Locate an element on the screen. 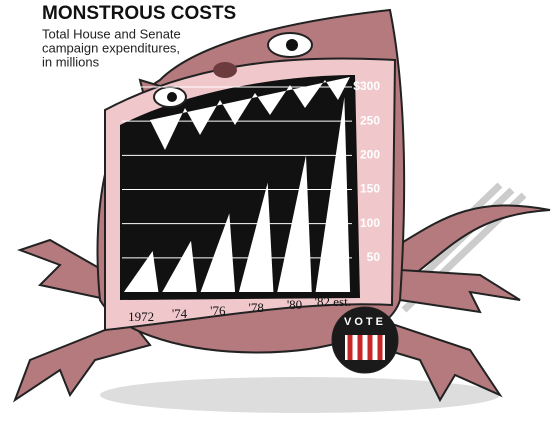  subtitle-line: in millions is located at coordinates (71, 61).